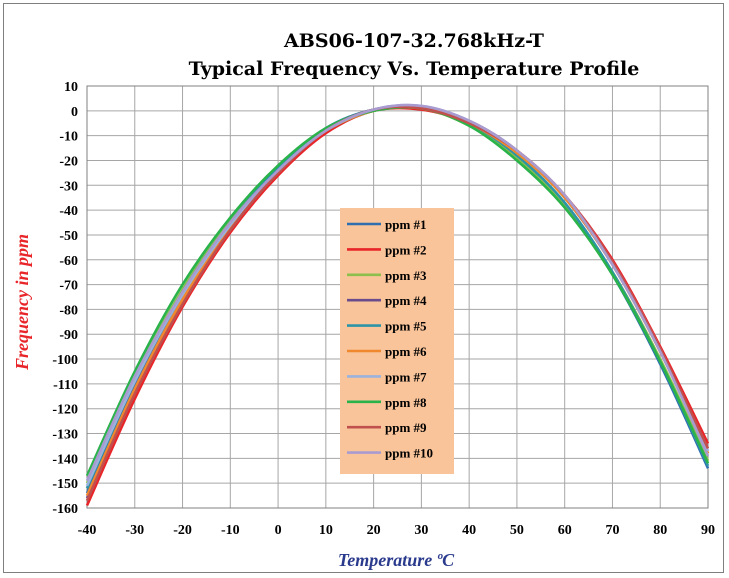 The image size is (729, 578). Describe the element at coordinates (406, 300) in the screenshot. I see `legend-label: ppm #4` at that location.